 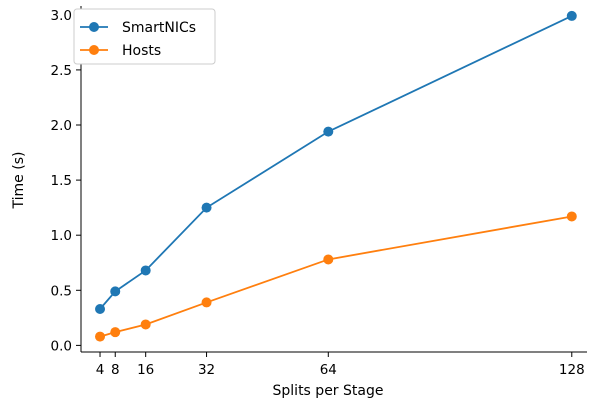 What do you see at coordinates (206, 370) in the screenshot?
I see `x-tick-label: 32` at bounding box center [206, 370].